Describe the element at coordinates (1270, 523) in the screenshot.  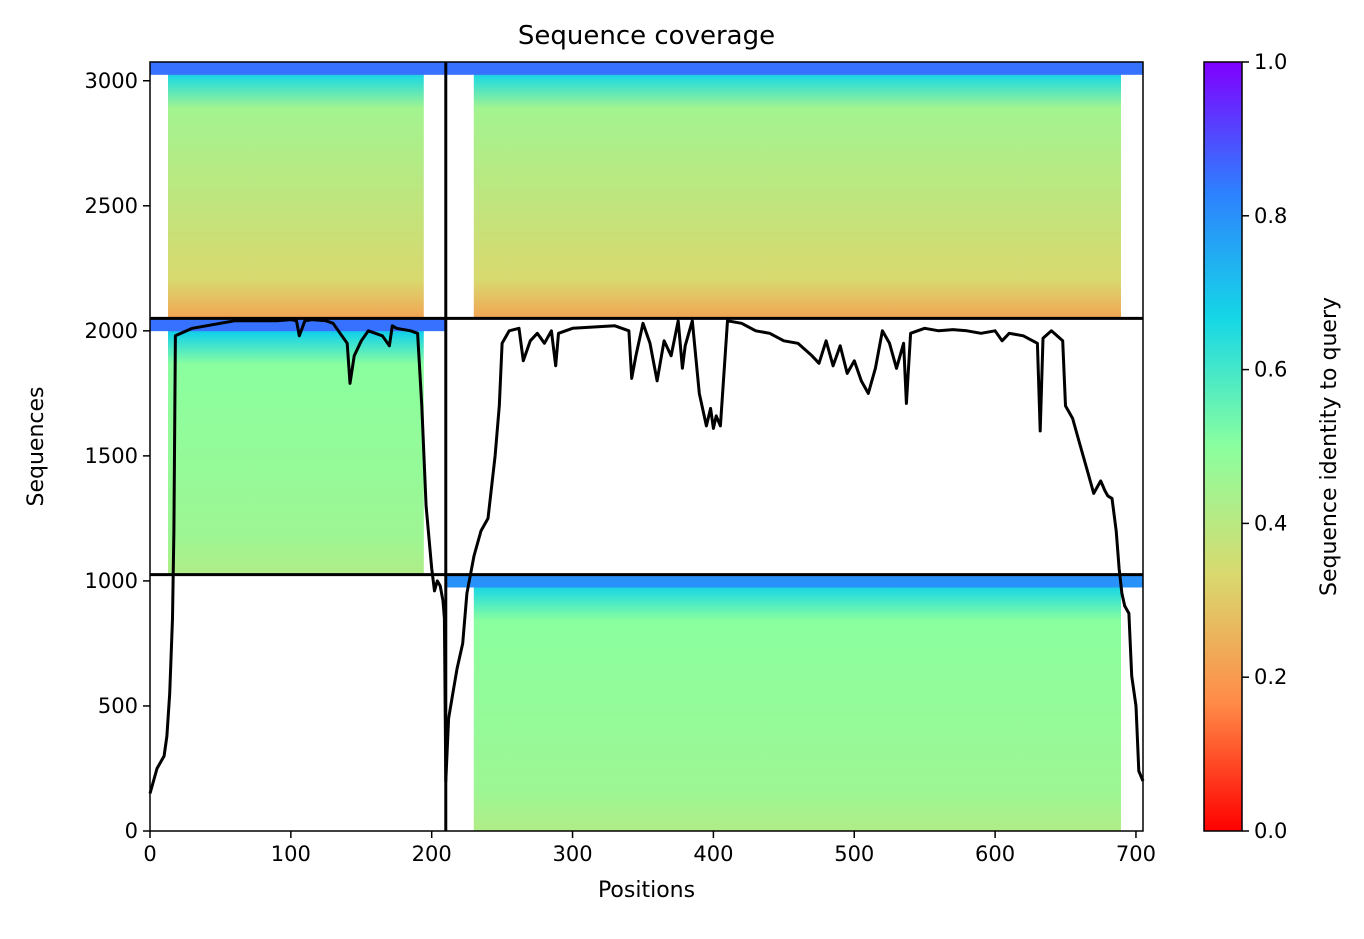
I see `colorbar-tick-label: 0.4` at that location.